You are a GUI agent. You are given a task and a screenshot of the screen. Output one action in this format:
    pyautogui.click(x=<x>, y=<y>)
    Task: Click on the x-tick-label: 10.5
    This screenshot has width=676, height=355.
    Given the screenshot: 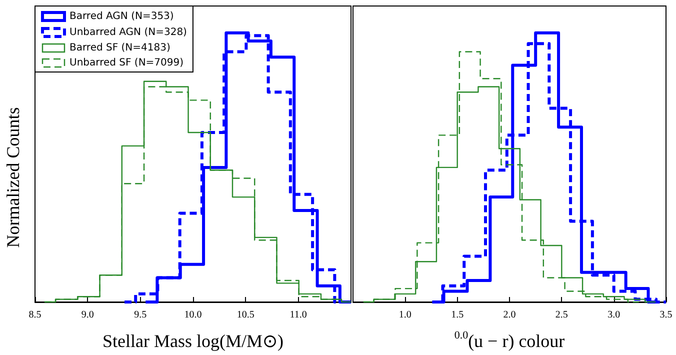 What is the action you would take?
    pyautogui.click(x=245, y=315)
    